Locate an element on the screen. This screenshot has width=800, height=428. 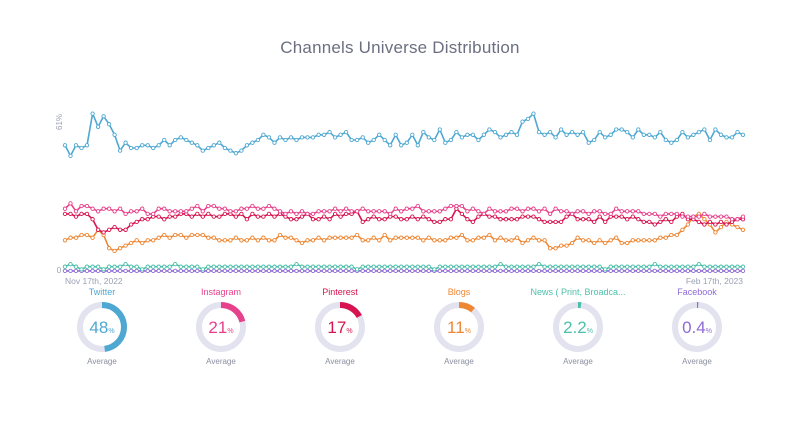
gauge-twitter: Twitter 48% Average is located at coordinates (102, 326).